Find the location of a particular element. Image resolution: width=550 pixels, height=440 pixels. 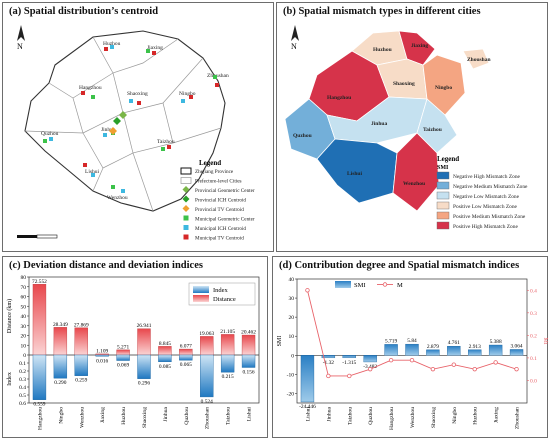

category-label: Hangzhou is located at coordinates (40, 418).